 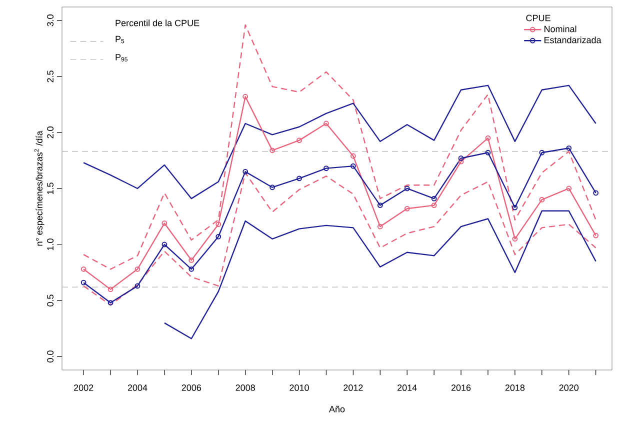 I want to click on x-tick-label: 2020, so click(x=569, y=387).